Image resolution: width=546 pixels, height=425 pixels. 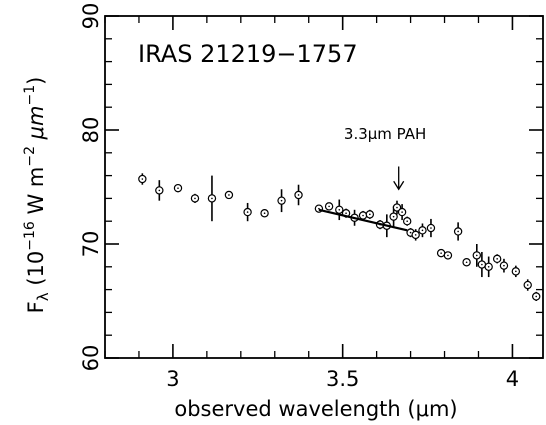 I want to click on annotation-arrow-head, so click(x=399, y=185).